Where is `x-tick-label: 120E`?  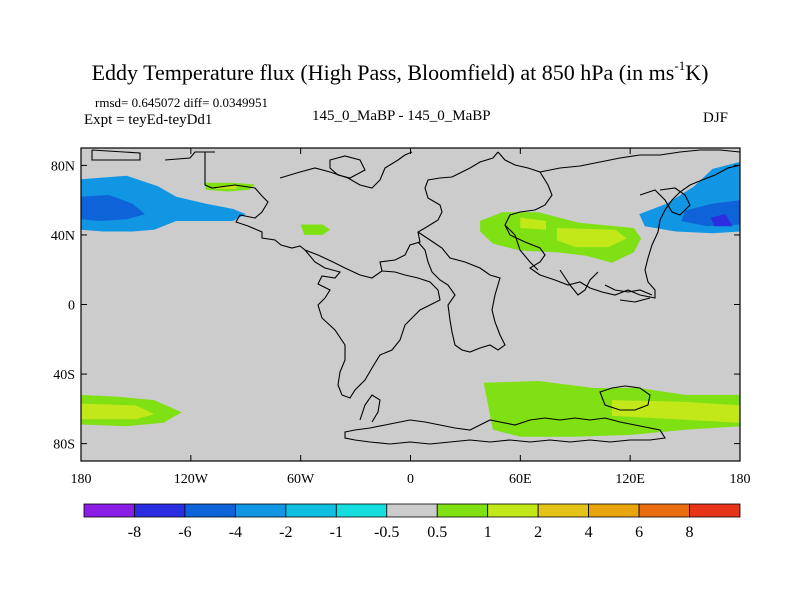
x-tick-label: 120E is located at coordinates (630, 479).